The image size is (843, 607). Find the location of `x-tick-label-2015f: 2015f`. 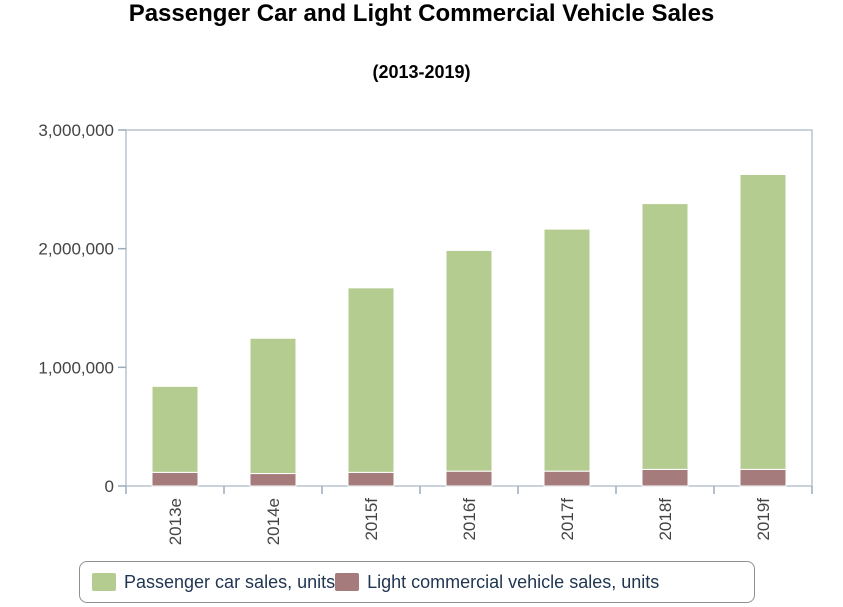

x-tick-label-2015f: 2015f is located at coordinates (371, 519).